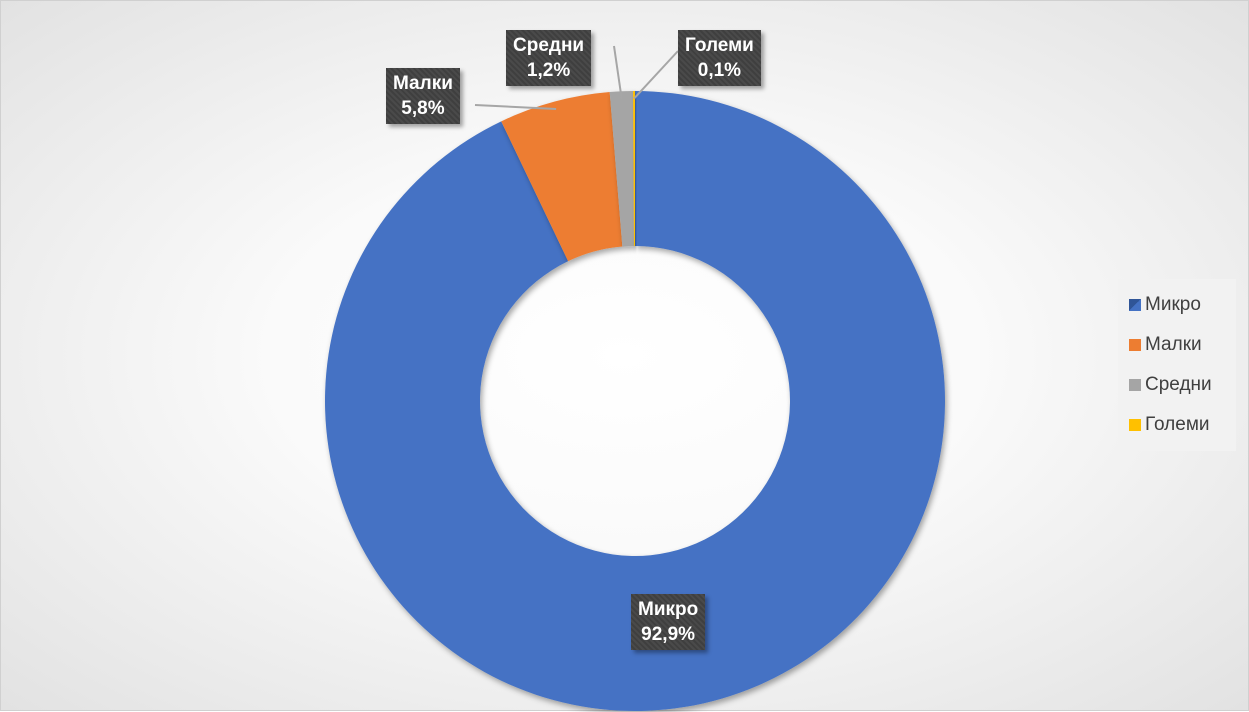  I want to click on slice-golemi, so click(634, 169).